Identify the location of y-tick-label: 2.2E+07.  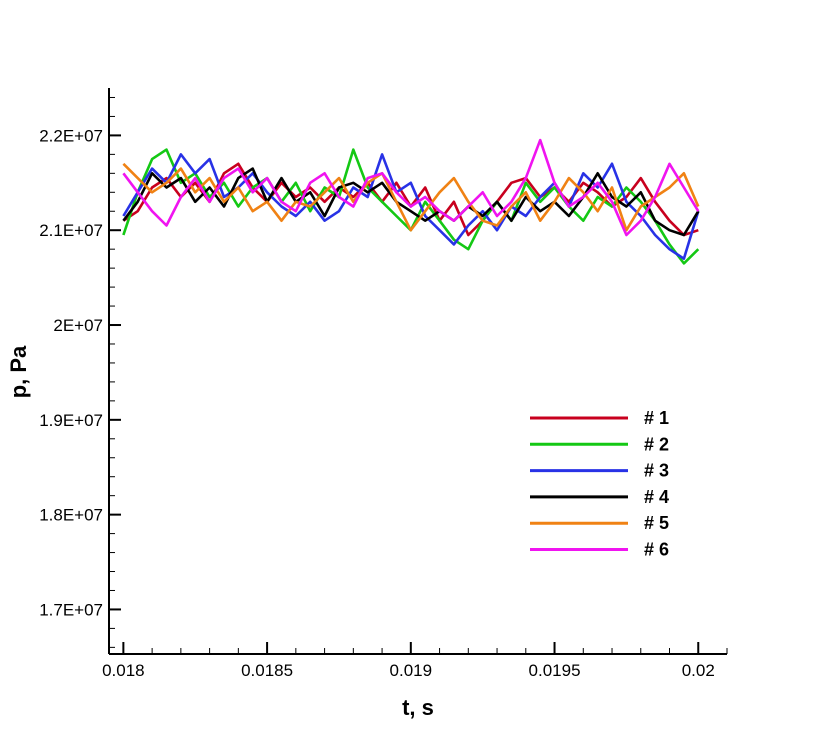
(71, 135).